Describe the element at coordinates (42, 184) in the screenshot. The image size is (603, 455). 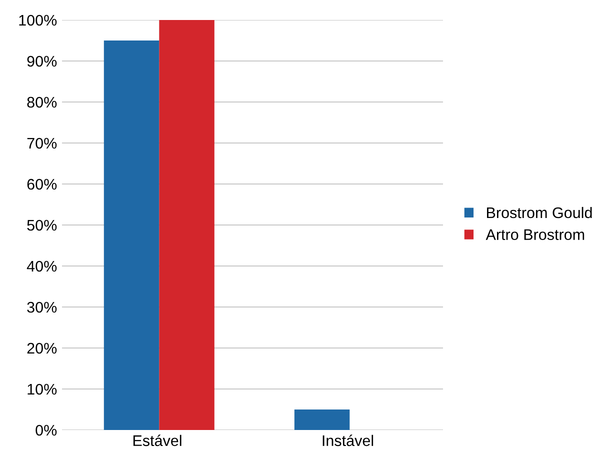
I see `y-tick-label: 60%` at that location.